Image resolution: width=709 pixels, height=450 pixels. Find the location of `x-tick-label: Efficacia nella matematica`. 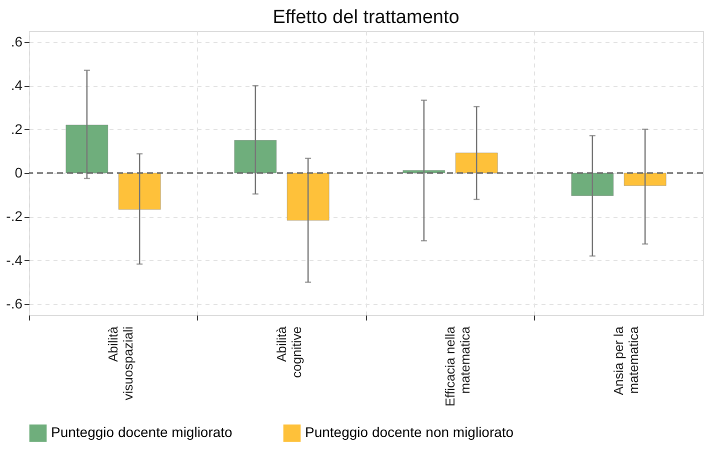

x-tick-label: Efficacia nella matematica is located at coordinates (457, 366).